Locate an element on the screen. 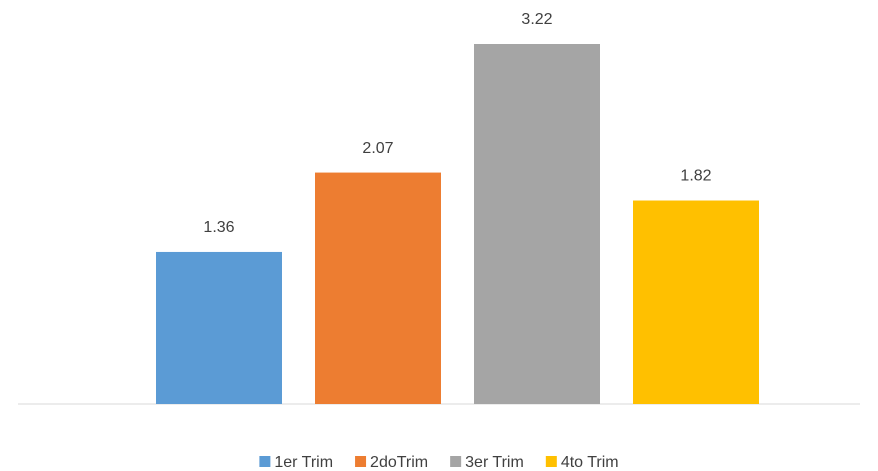 This screenshot has height=471, width=878. legend-label: 1er Trim is located at coordinates (303, 462).